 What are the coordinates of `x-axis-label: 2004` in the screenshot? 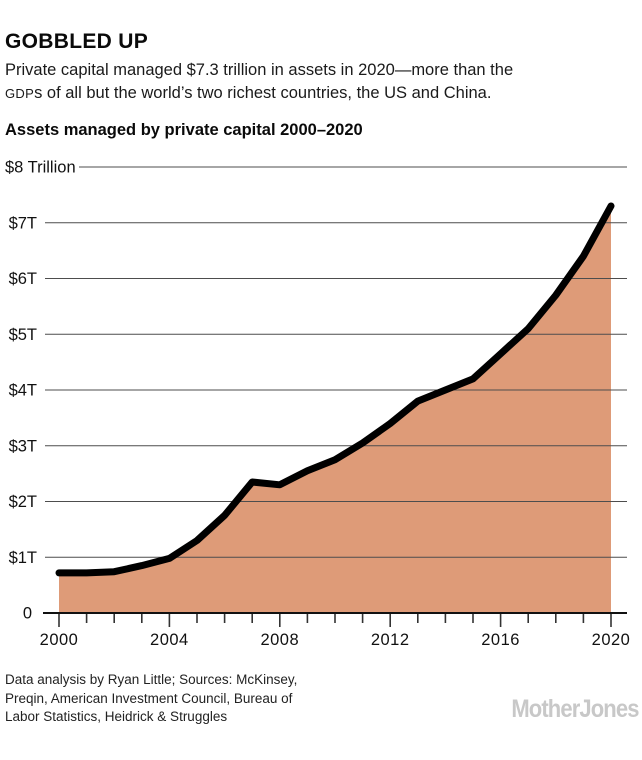 It's located at (169, 640).